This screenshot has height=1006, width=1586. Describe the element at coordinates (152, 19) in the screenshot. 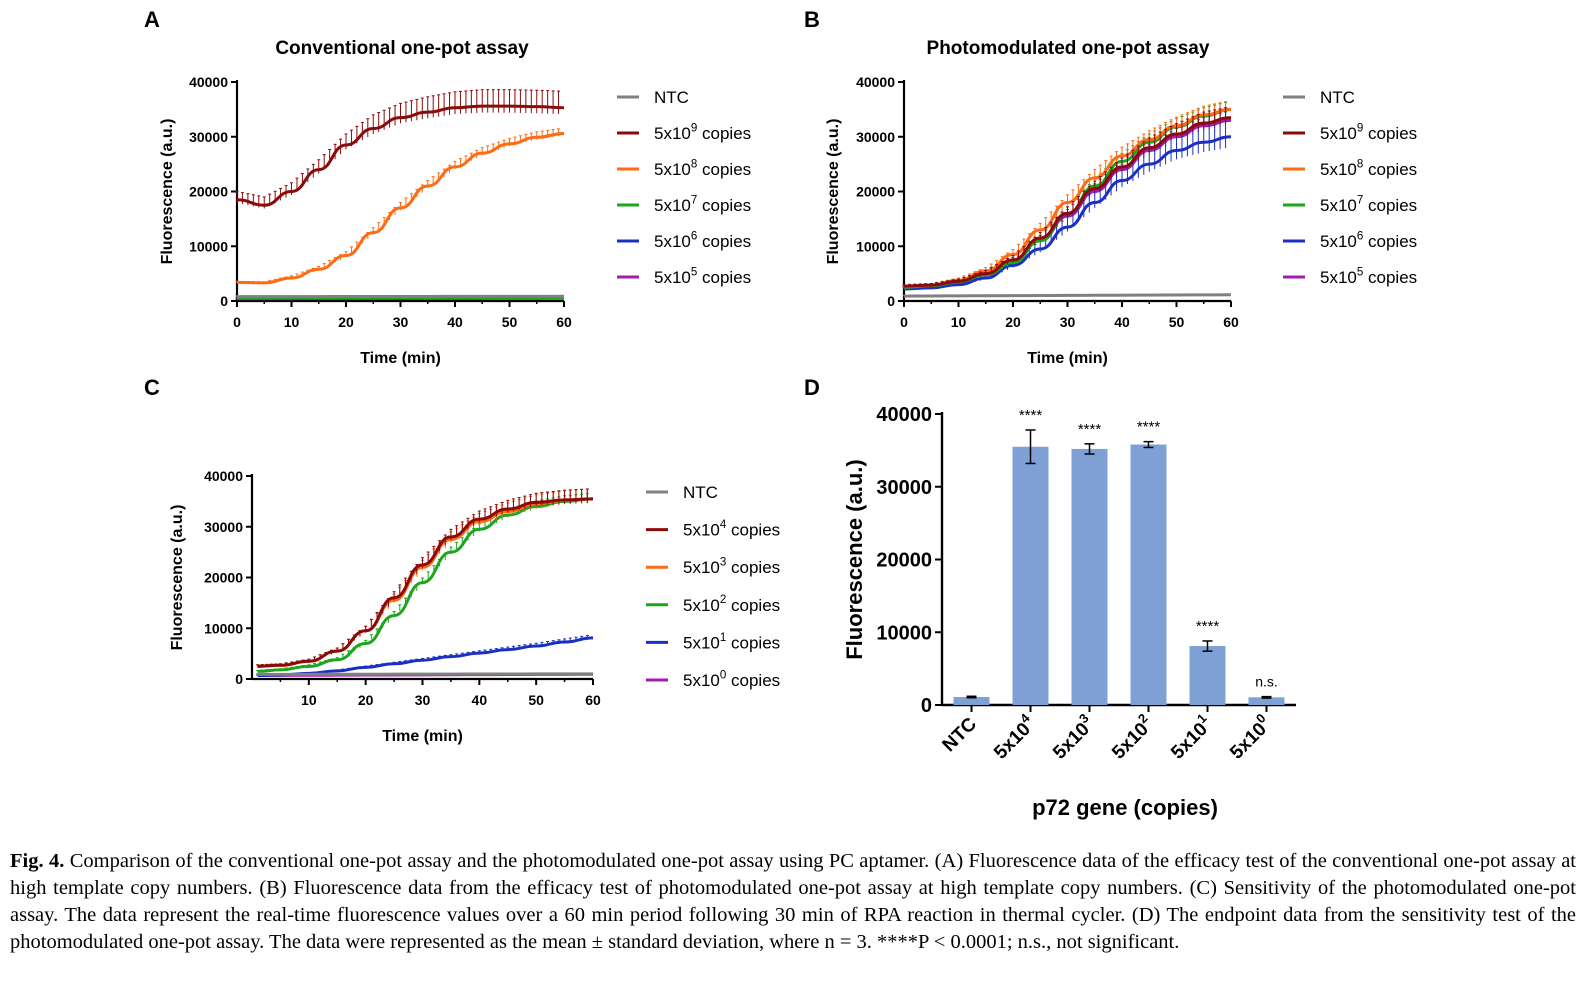

I see `panel-label-A: A` at that location.